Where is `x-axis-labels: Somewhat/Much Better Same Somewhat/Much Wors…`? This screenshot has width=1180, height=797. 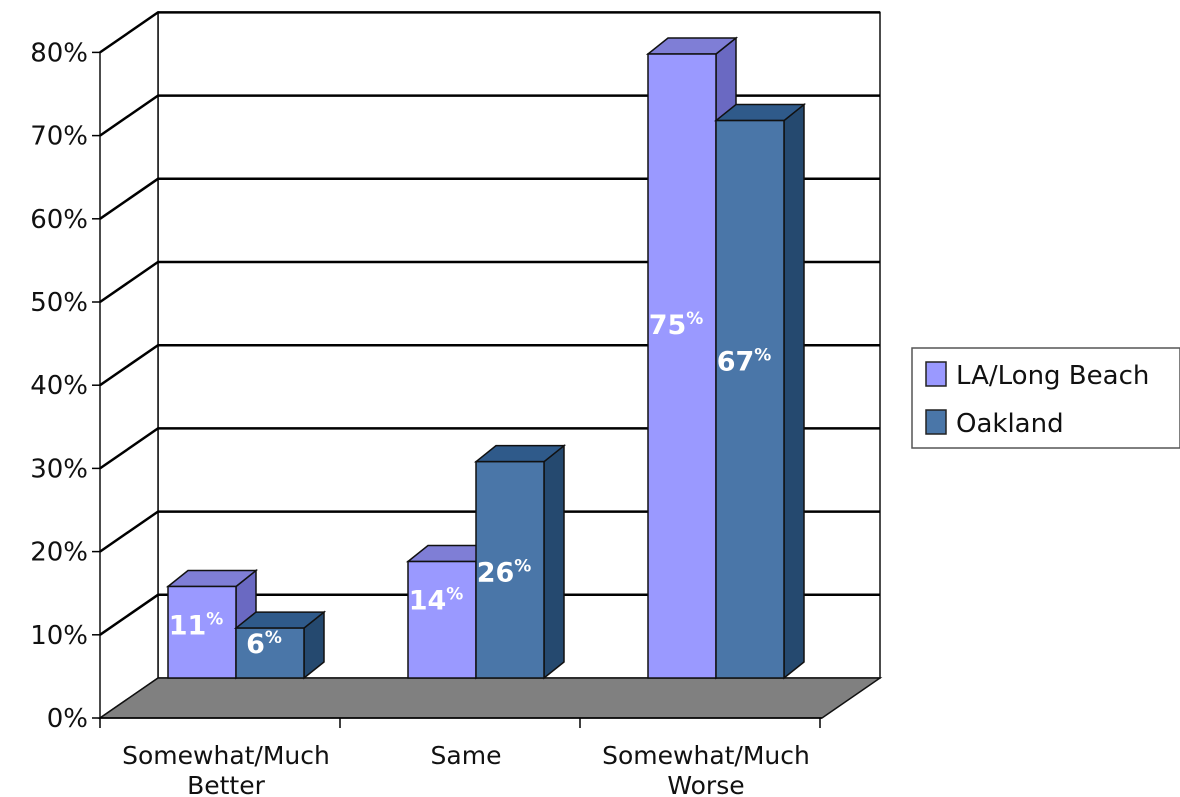
x-axis-labels: Somewhat/Much Better Same Somewhat/Much Wors… is located at coordinates (460, 757).